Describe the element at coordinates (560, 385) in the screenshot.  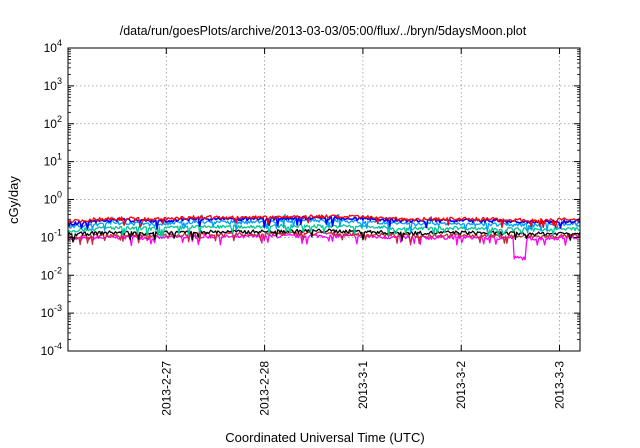
I see `x-tick-label: 2013-3-3` at that location.